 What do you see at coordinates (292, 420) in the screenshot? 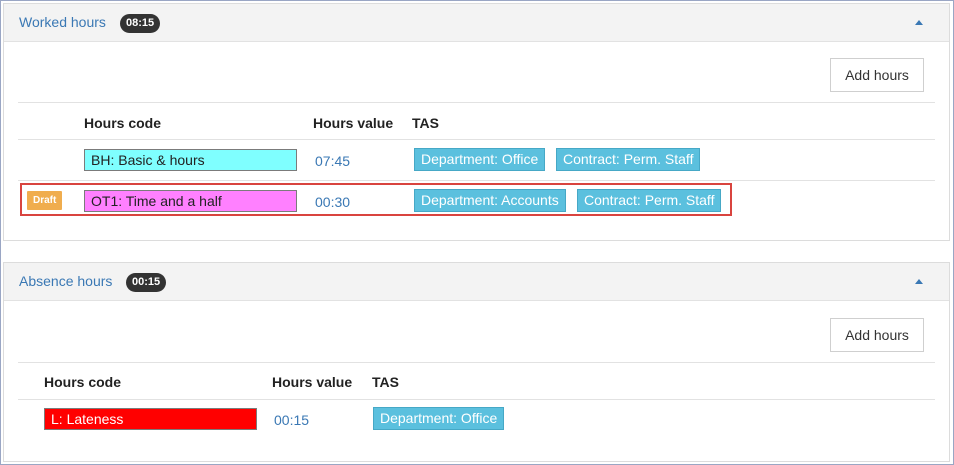
I see `hours-value-link: 00:15` at bounding box center [292, 420].